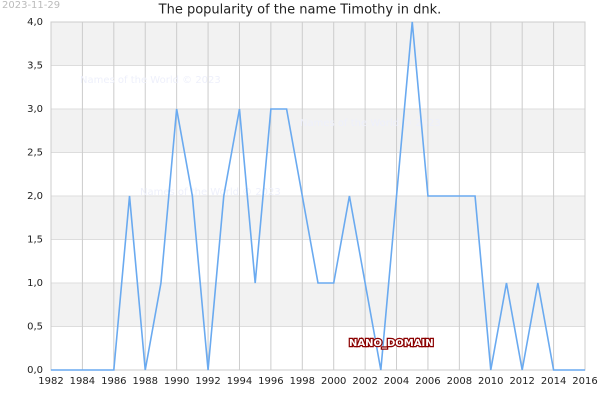 The height and width of the screenshot is (400, 600). Describe the element at coordinates (364, 381) in the screenshot. I see `x-tick-label: 2002` at that location.